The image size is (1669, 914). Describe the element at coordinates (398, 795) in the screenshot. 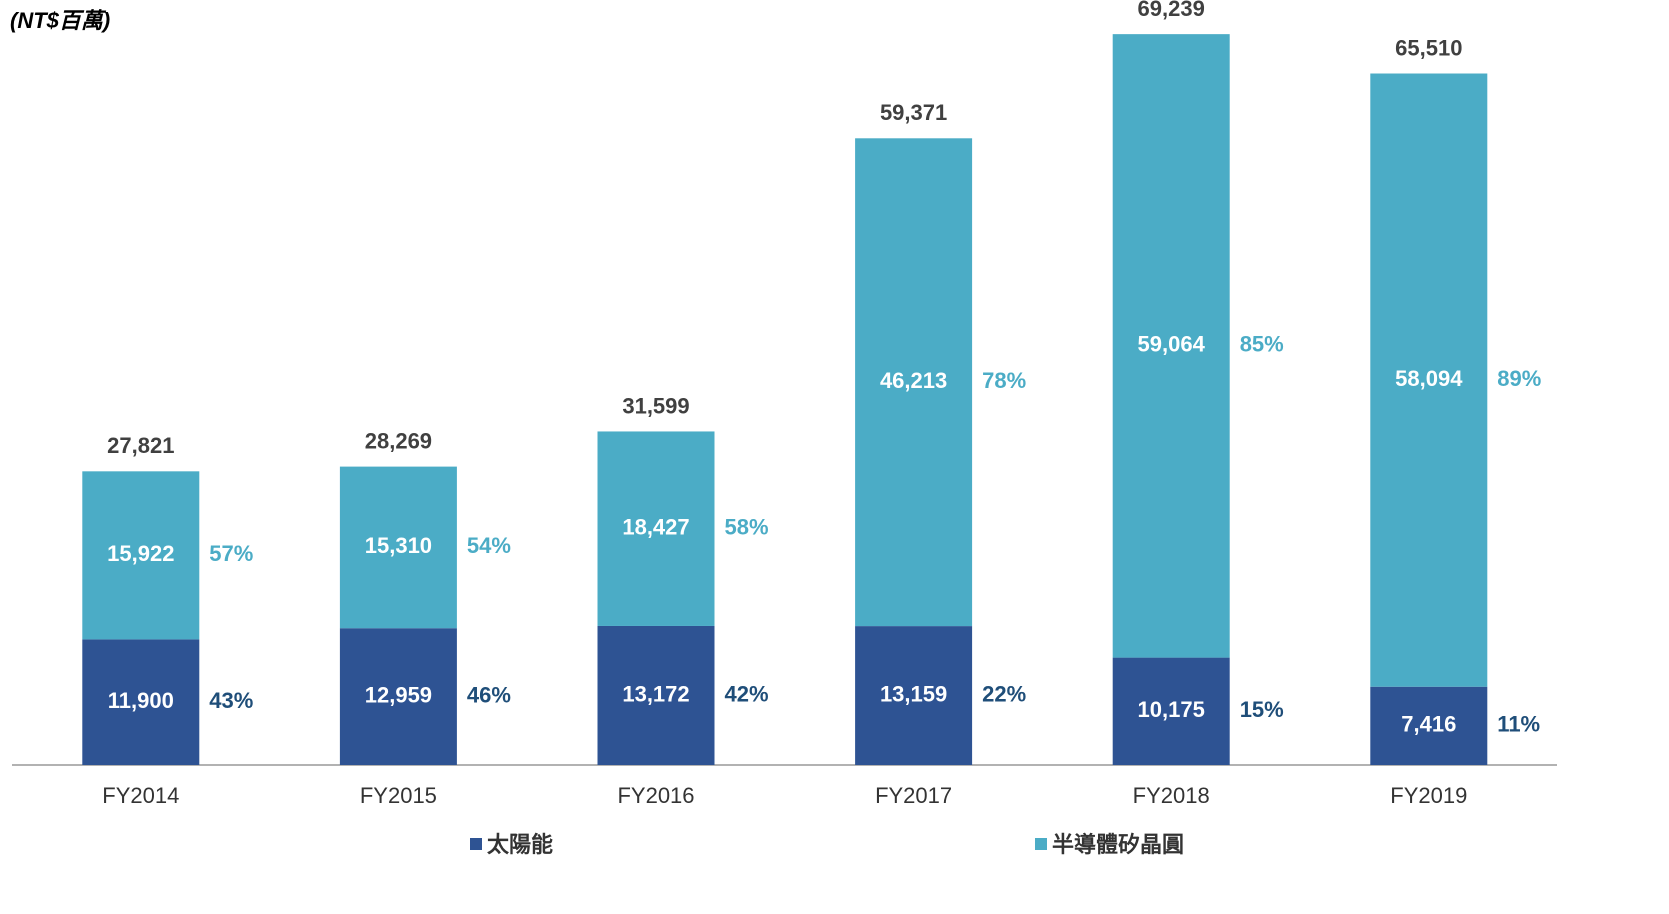

I see `x-tick-label: FY2015` at that location.